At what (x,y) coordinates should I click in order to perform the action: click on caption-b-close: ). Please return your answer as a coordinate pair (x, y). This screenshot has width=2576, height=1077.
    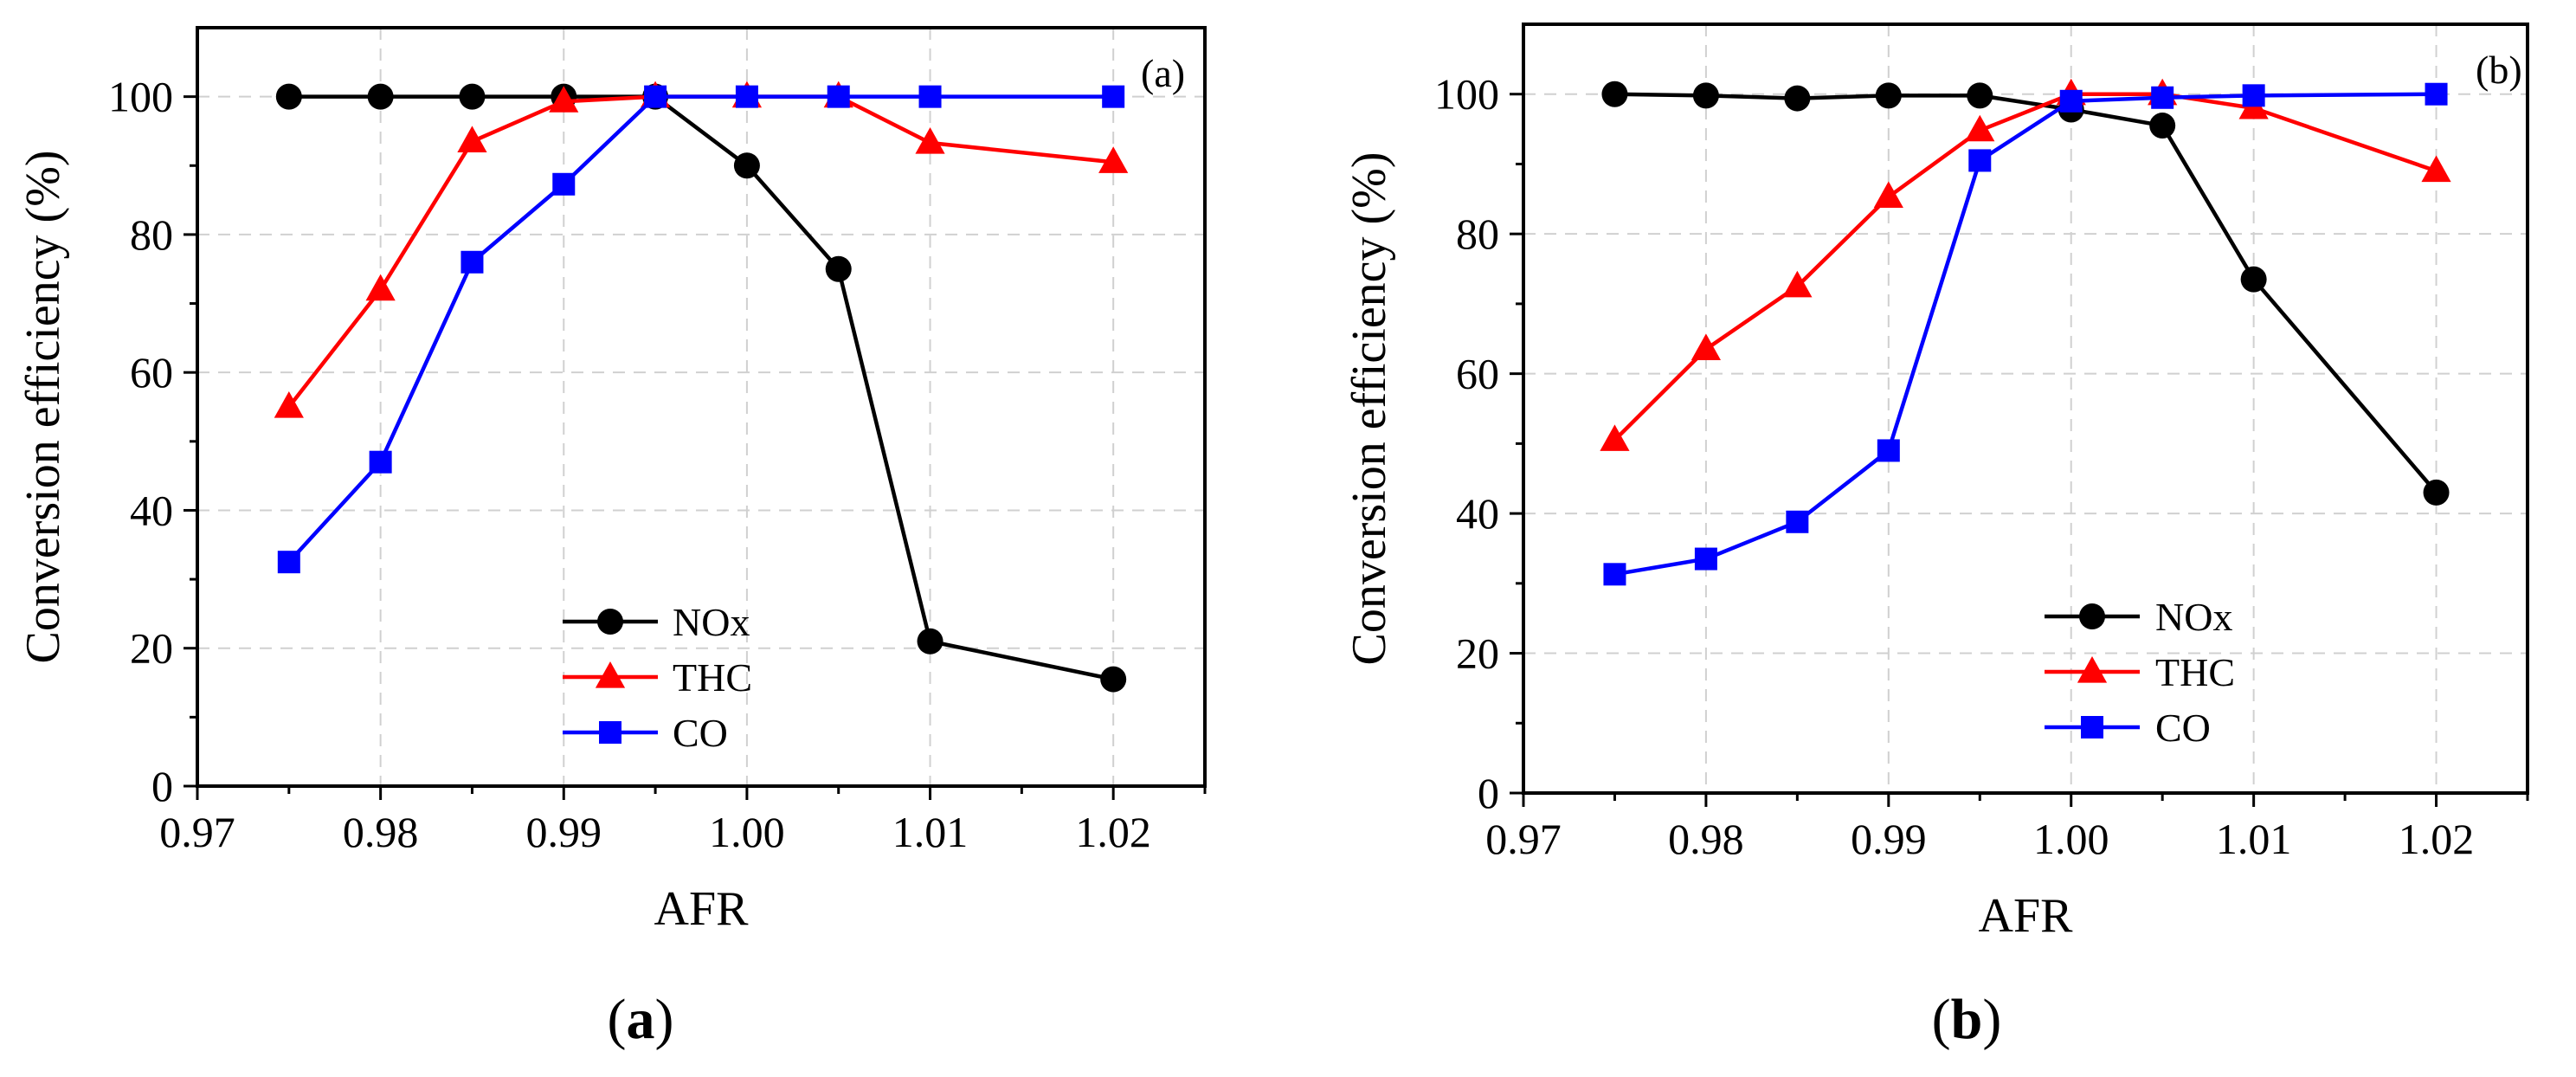
    Looking at the image, I should click on (1992, 1019).